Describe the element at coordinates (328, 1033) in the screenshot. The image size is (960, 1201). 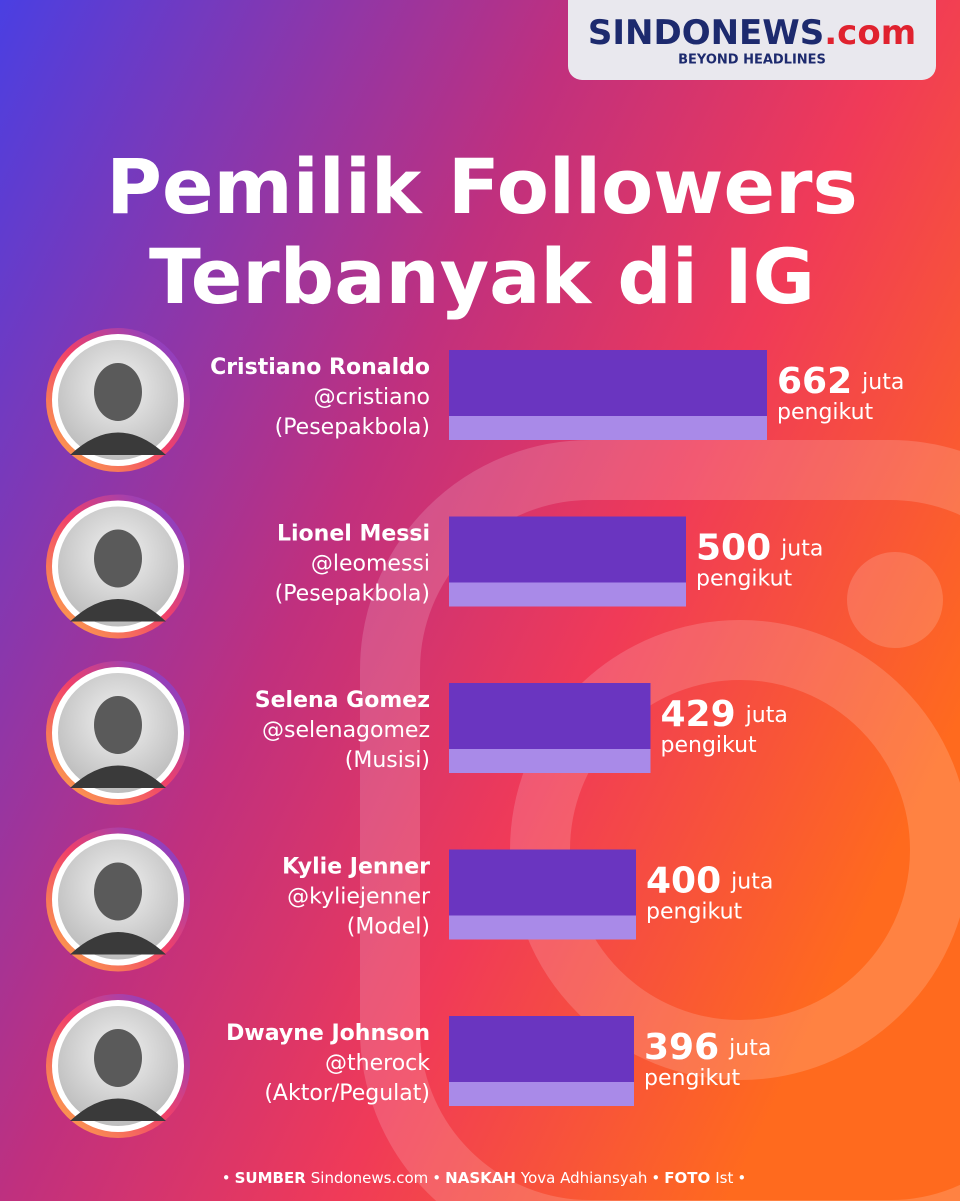
I see `name: Dwayne Johnson` at that location.